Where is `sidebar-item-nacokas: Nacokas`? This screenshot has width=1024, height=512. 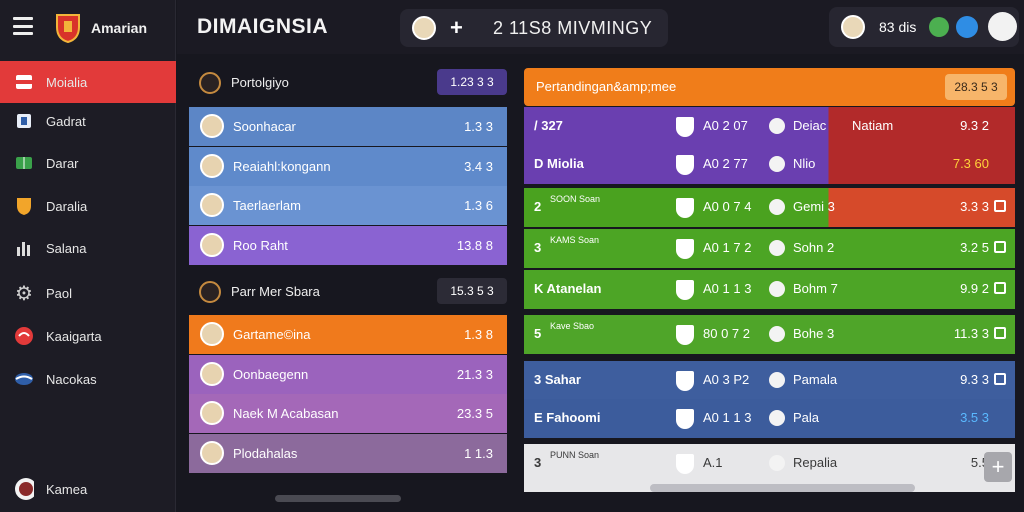 sidebar-item-nacokas: Nacokas is located at coordinates (88, 379).